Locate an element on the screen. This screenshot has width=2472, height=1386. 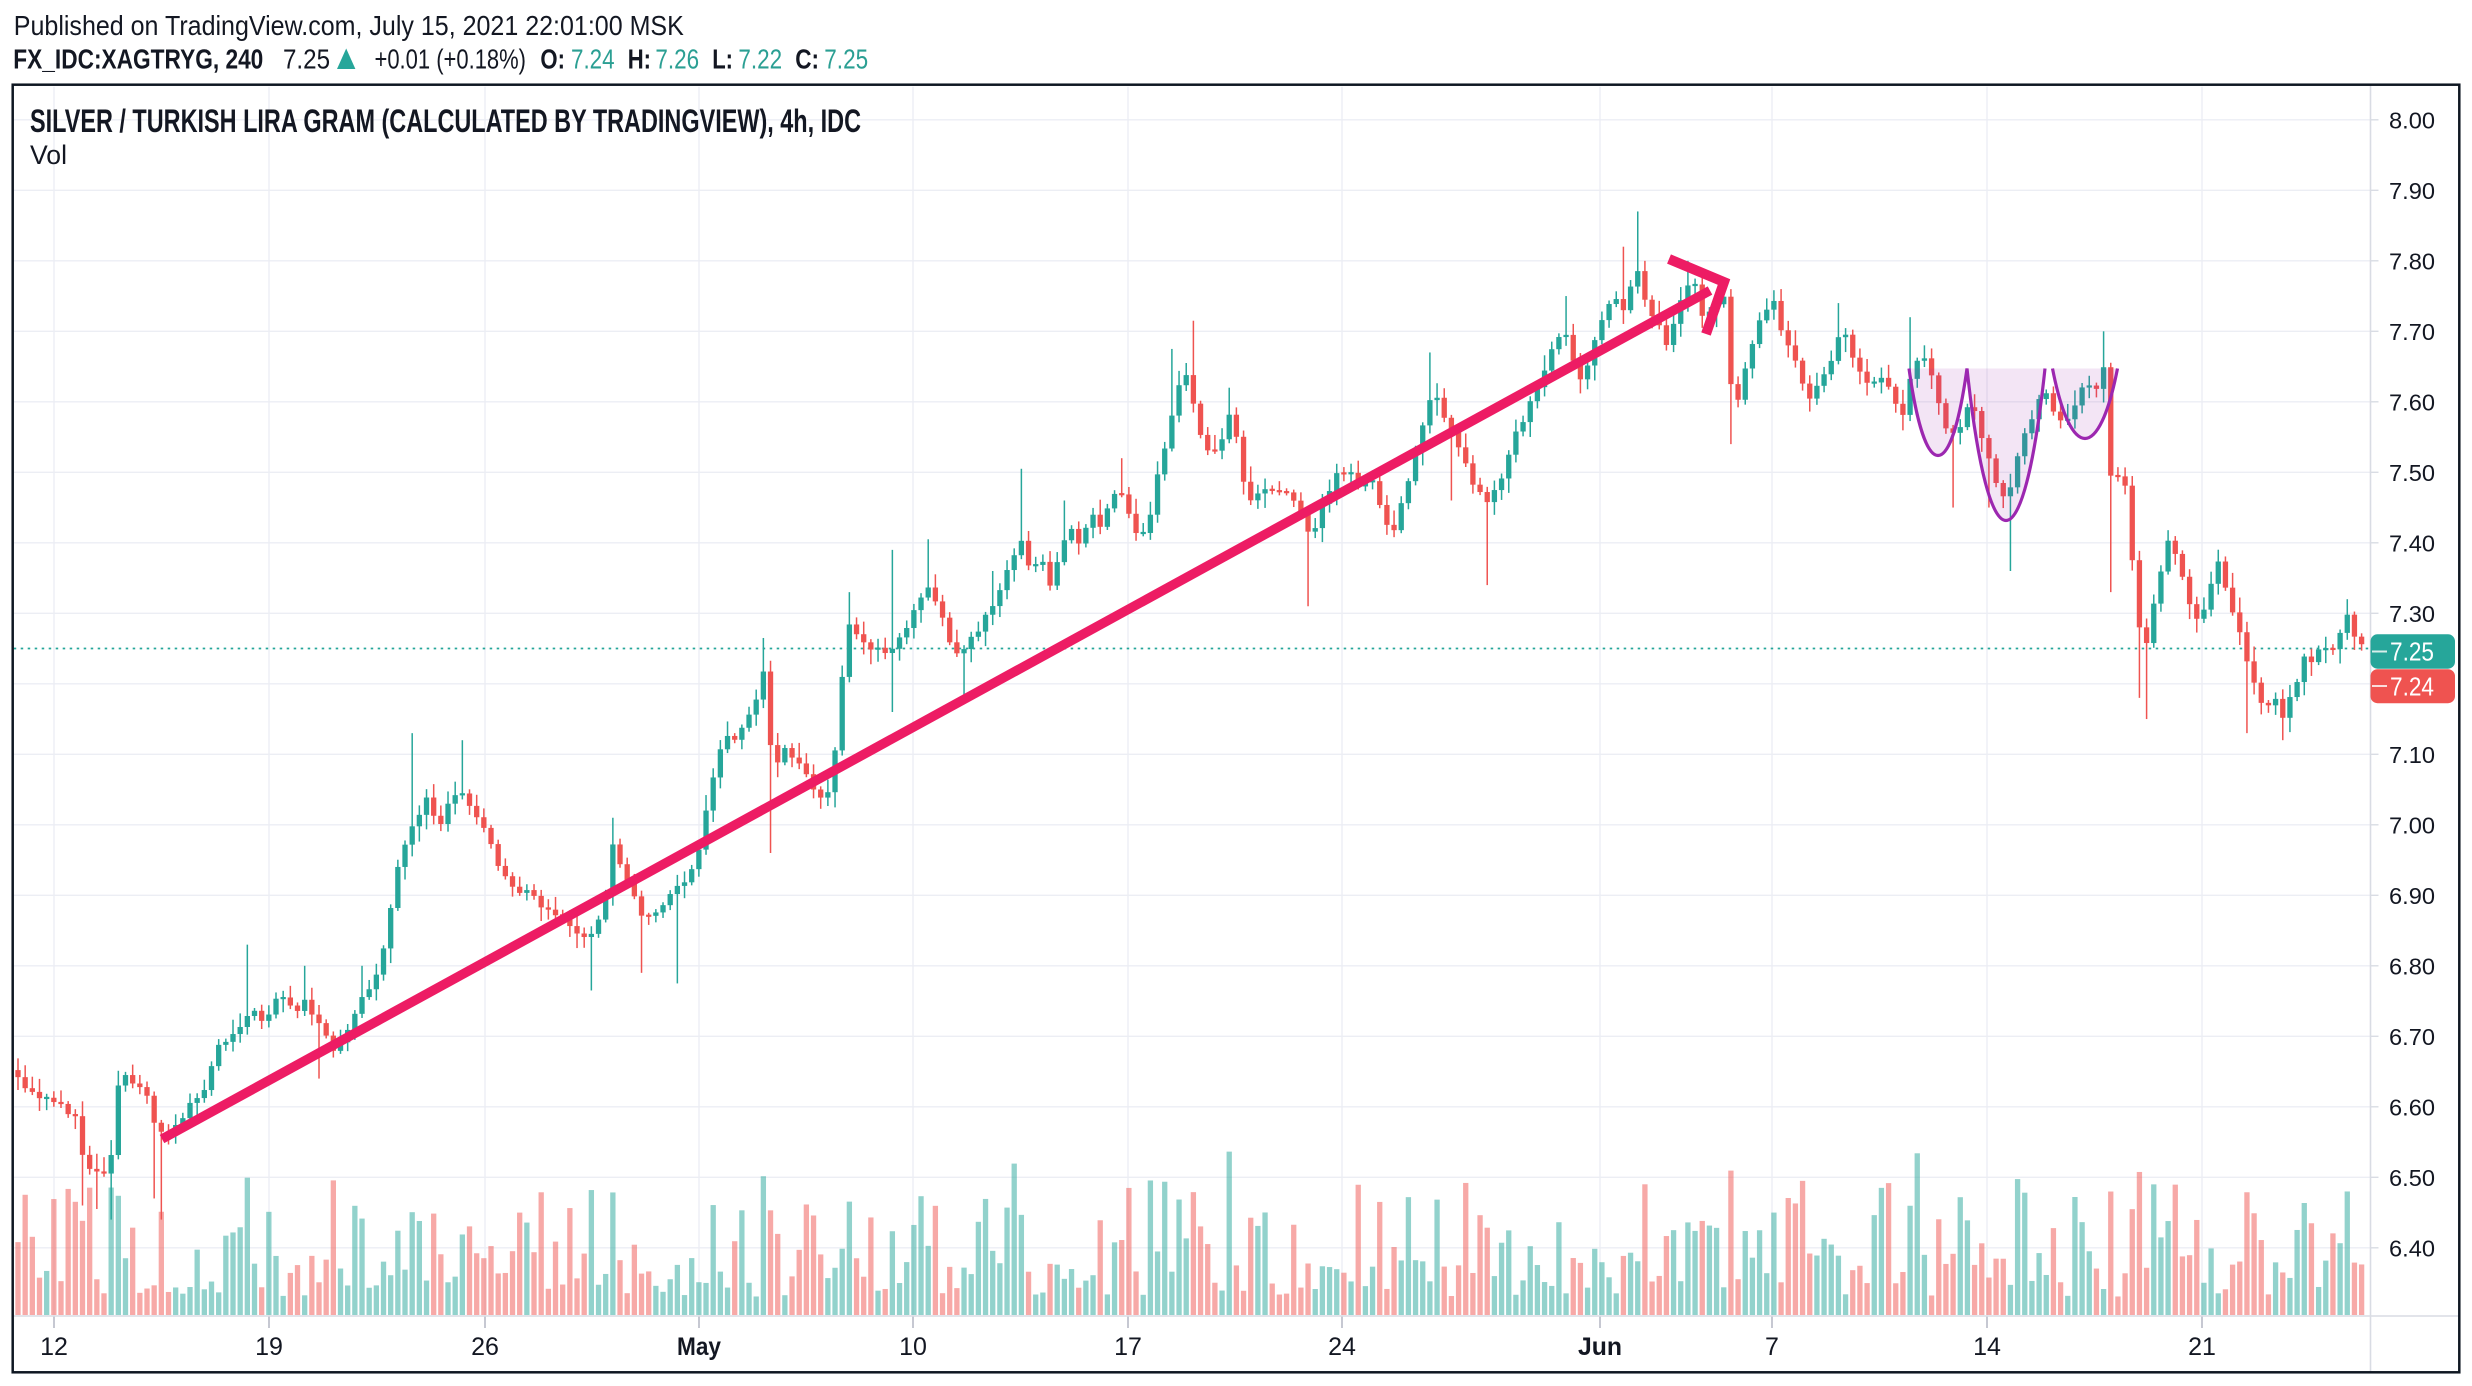
svg-text: 7.50 is located at coordinates (2412, 473).